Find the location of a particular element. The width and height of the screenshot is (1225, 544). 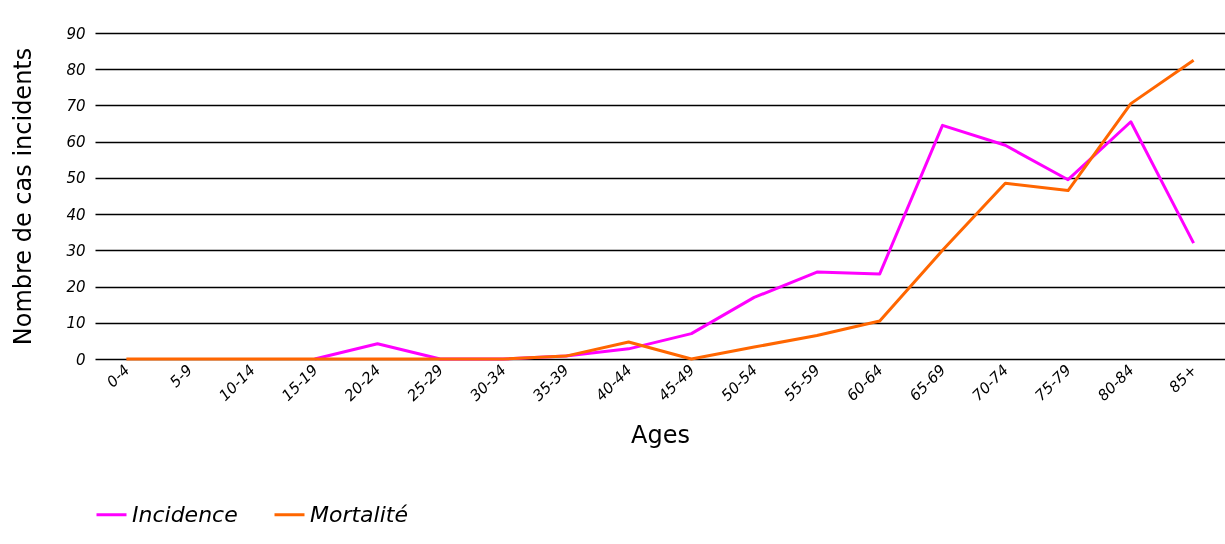

y-tick-label: 90 is located at coordinates (76, 33).